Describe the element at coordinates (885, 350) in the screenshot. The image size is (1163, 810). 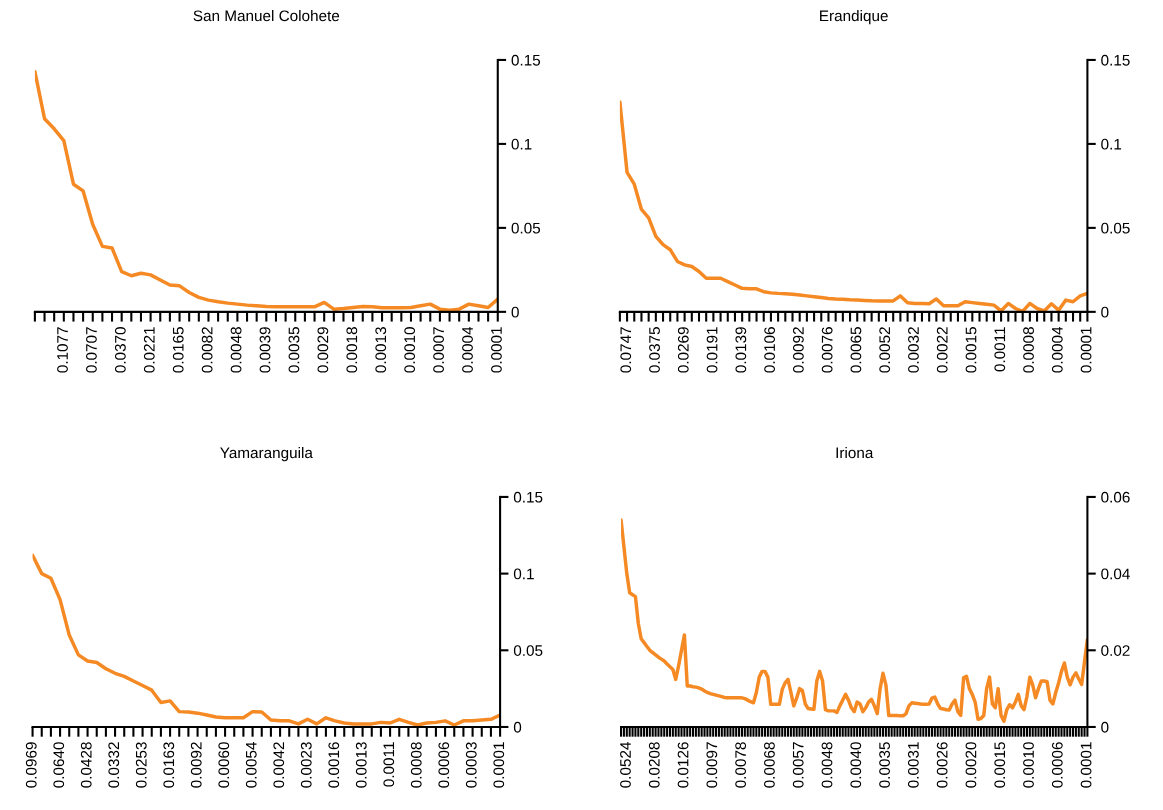
I see `x-tick-label: 0.0052` at that location.